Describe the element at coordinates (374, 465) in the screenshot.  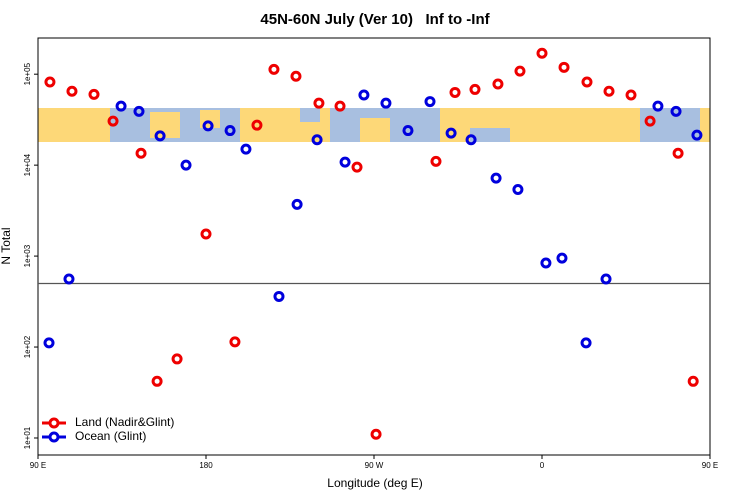
I see `x-tick-label: 90 W` at that location.